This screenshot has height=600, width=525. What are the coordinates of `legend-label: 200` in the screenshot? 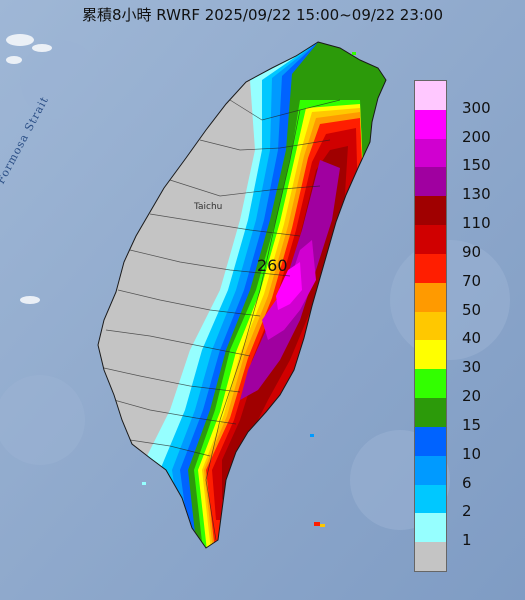 It's located at (476, 136).